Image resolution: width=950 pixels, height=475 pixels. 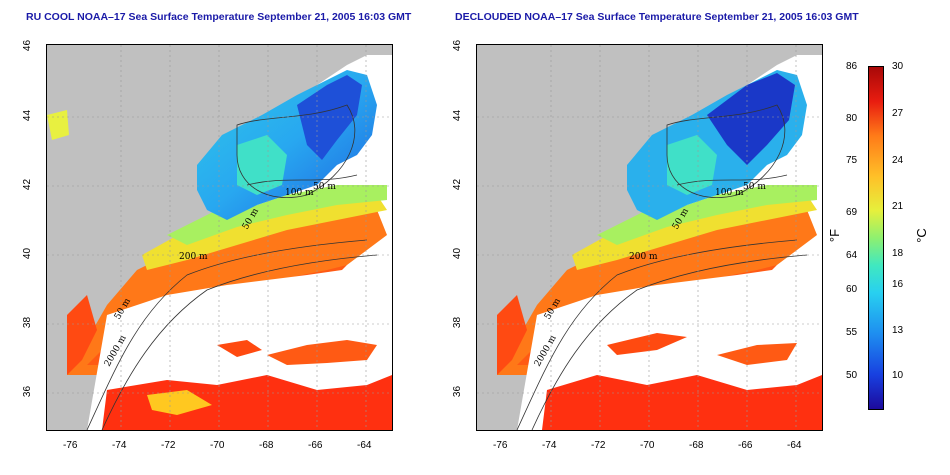 I want to click on right-lat-tick-36: 36, so click(x=458, y=391).